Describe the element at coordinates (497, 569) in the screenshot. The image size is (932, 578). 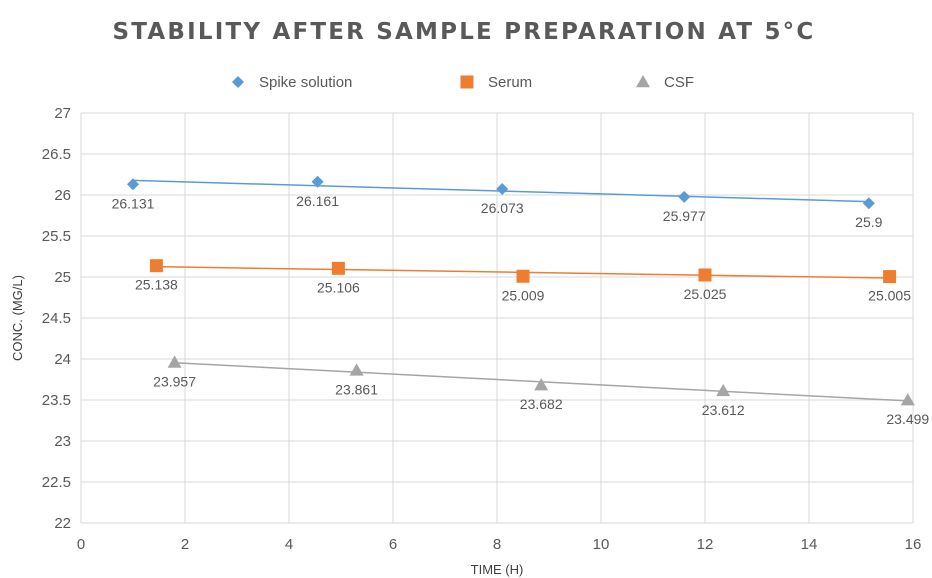
I see `x-axis-label: TIME (H)` at that location.